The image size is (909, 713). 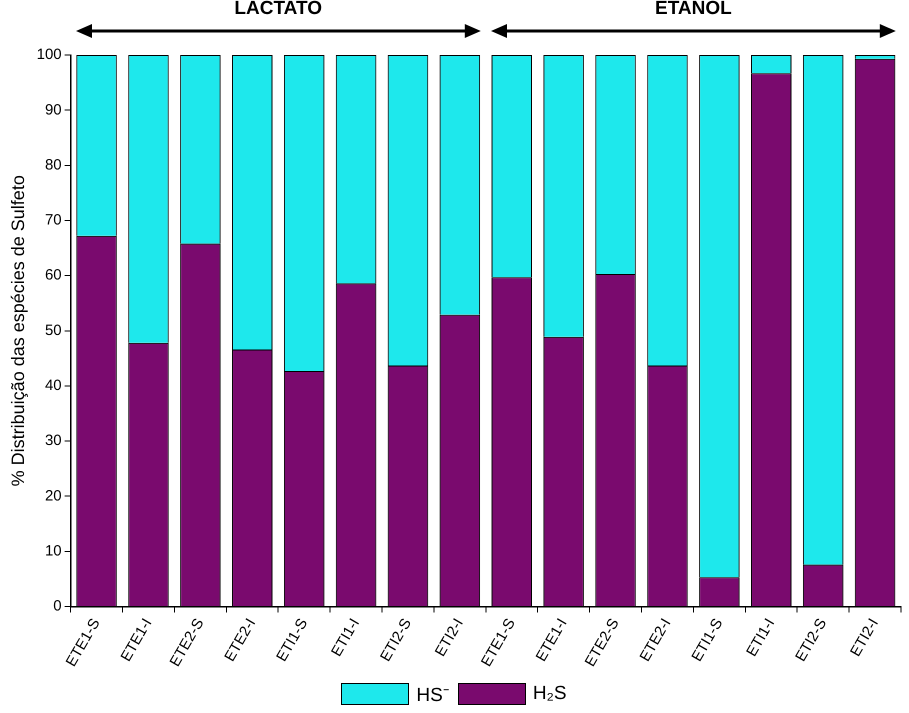 I want to click on text: ETANOL, so click(x=693, y=10).